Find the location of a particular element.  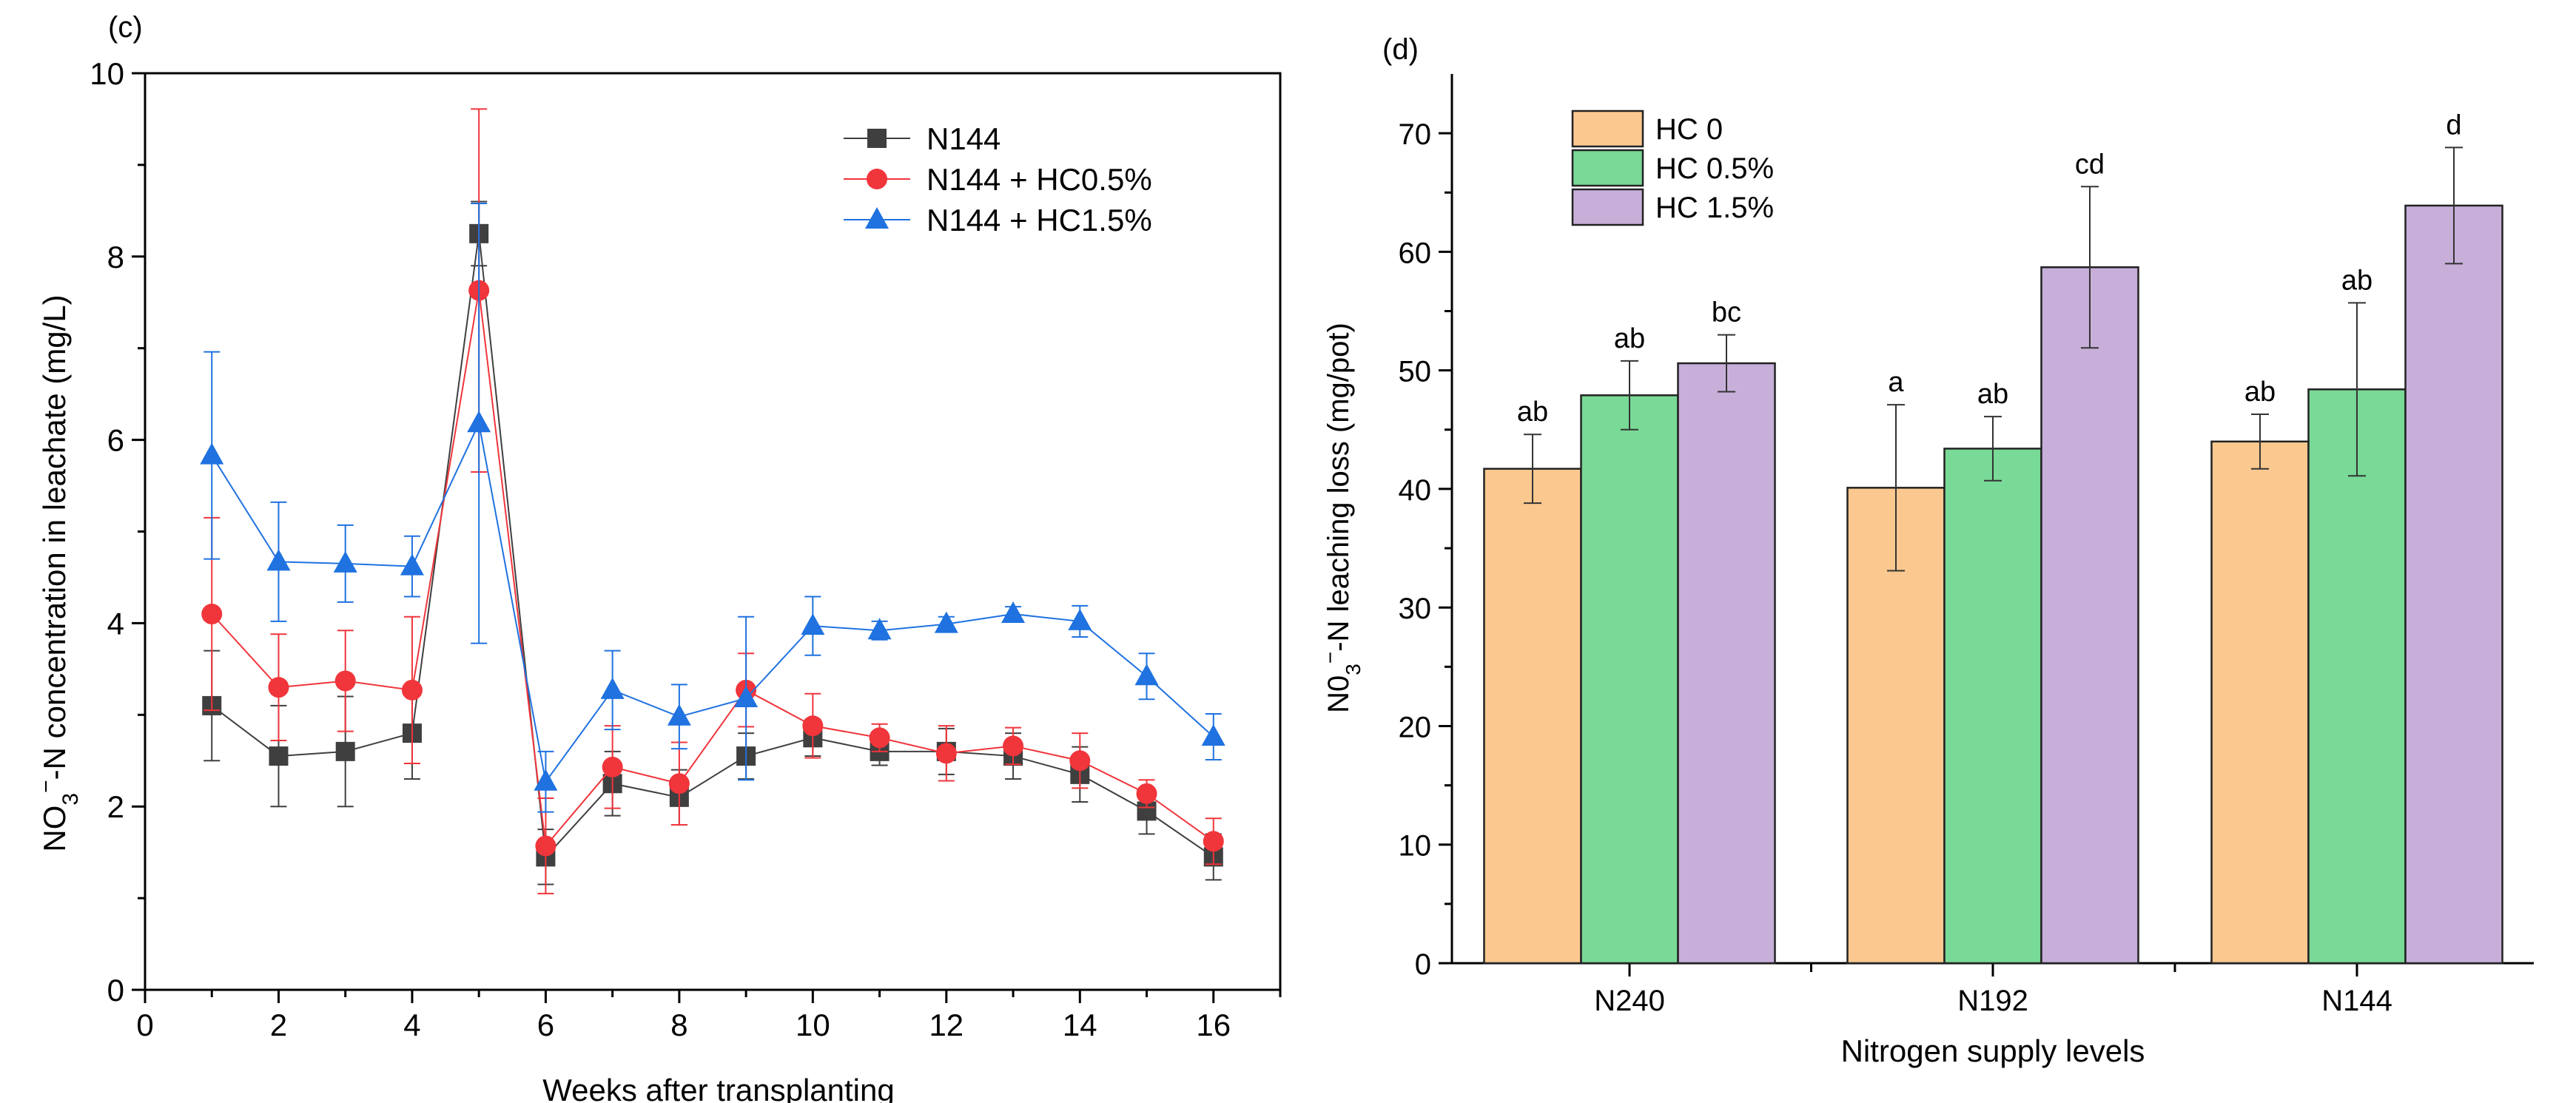

legend-label: N144 is located at coordinates (964, 138).